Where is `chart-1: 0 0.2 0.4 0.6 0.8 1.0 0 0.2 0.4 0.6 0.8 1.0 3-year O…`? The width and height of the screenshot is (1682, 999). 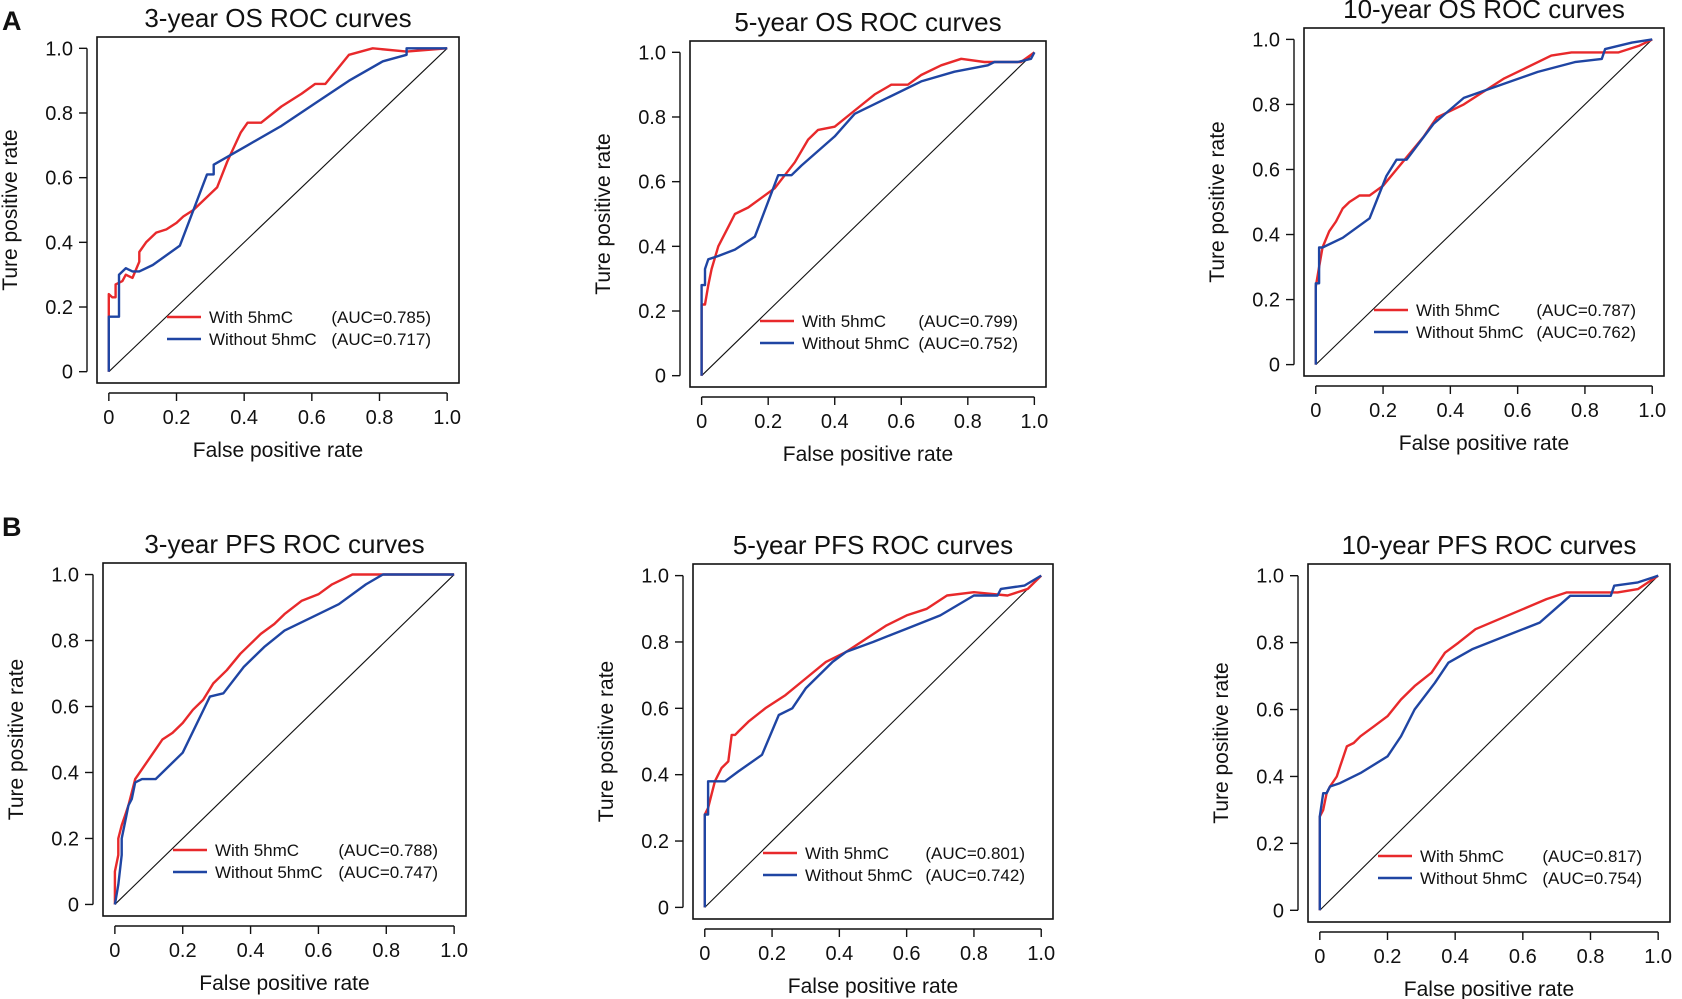
chart-1: 0 0.2 0.4 0.6 0.8 1.0 0 0.2 0.4 0.6 0.8 1.0 3-year O… is located at coordinates (230, 232).